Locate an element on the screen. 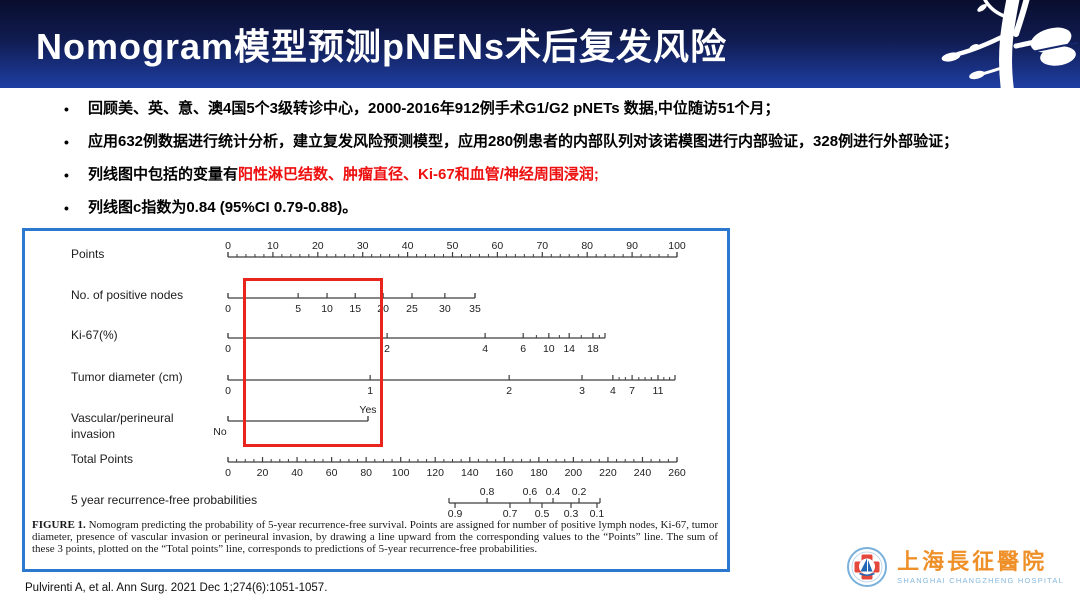 Image resolution: width=1080 pixels, height=606 pixels. hospital-name-en: SHANGHAI CHANGZHENG HOSPITAL is located at coordinates (980, 580).